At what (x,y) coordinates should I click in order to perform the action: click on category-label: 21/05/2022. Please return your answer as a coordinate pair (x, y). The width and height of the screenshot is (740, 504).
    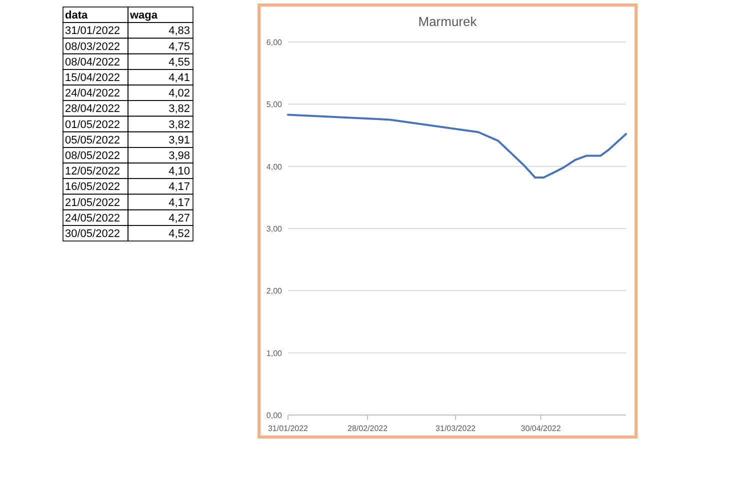
    Looking at the image, I should click on (92, 202).